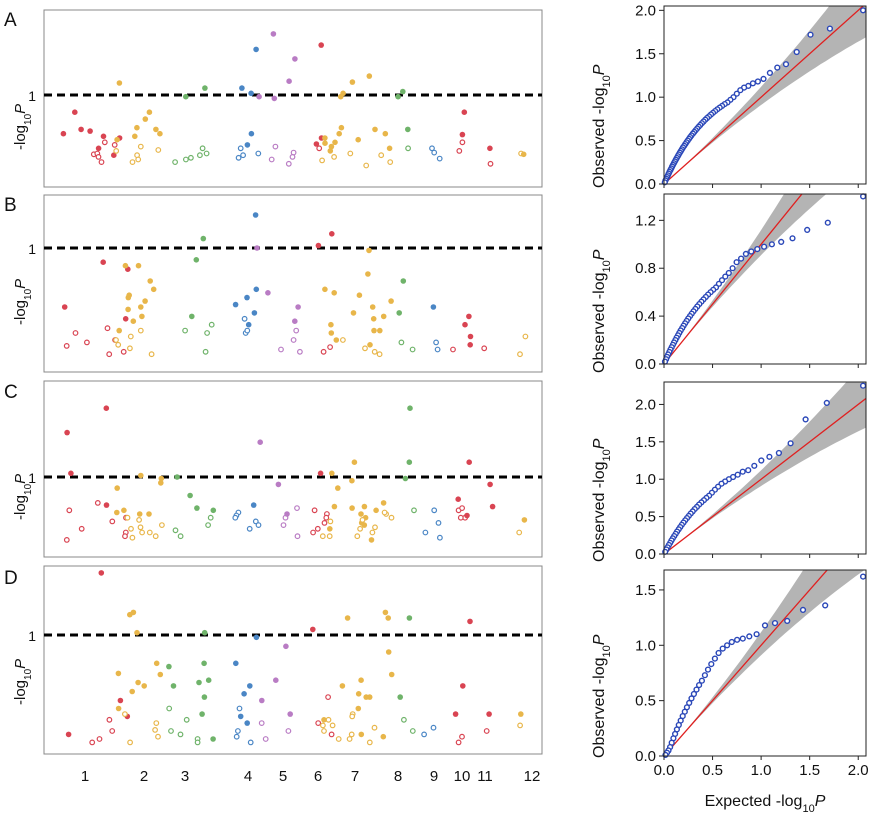 Image resolution: width=873 pixels, height=816 pixels. I want to click on ylabel-d-sub: 10, so click(28, 674).